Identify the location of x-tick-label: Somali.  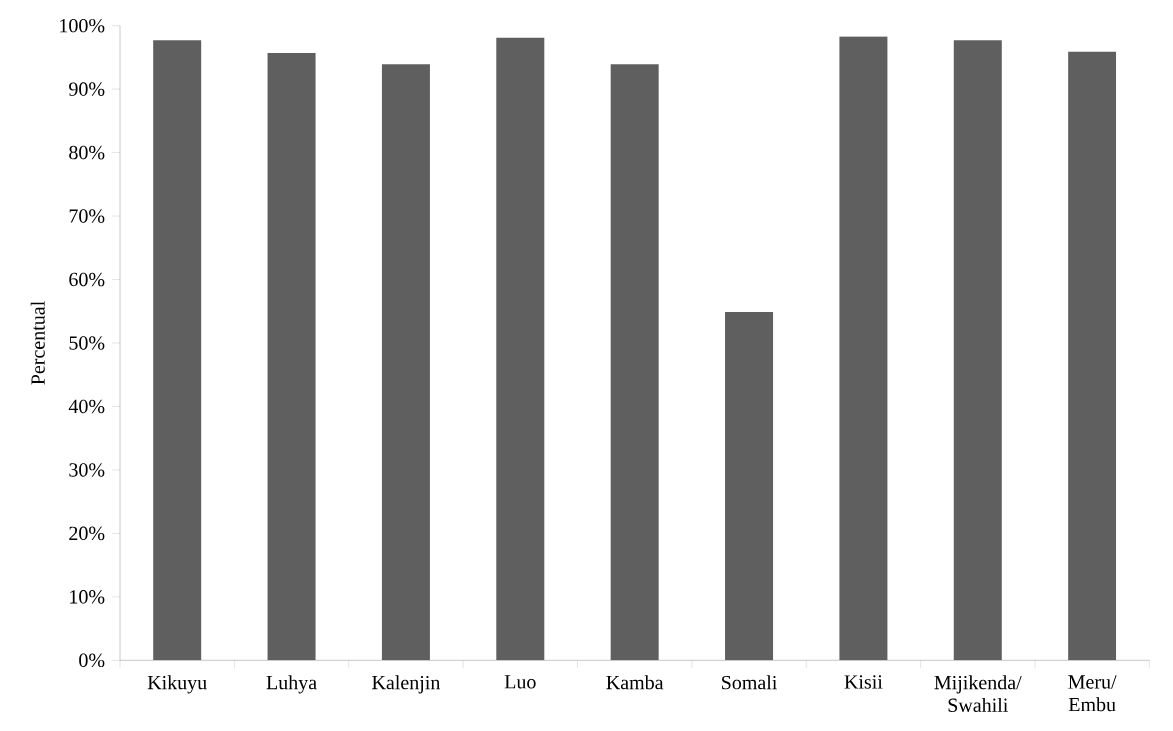
(749, 682).